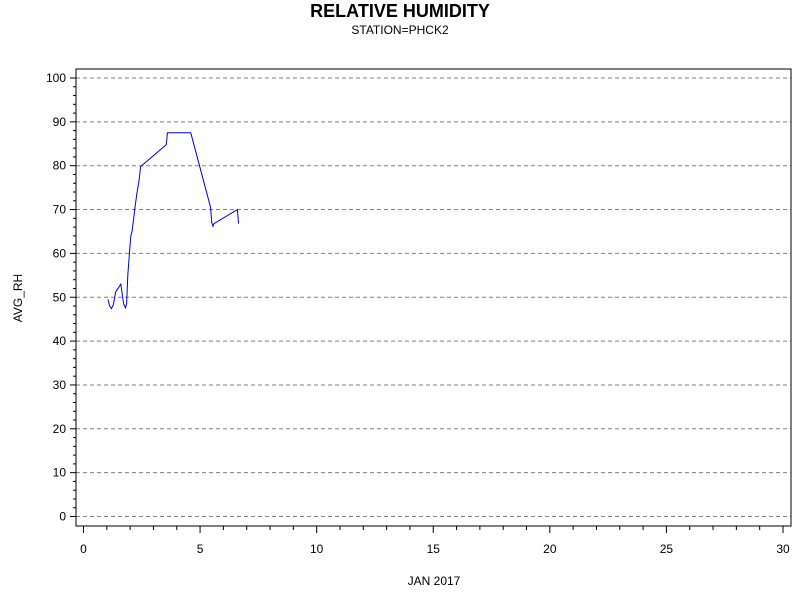 Image resolution: width=800 pixels, height=600 pixels. I want to click on y-tick-label-10: 10, so click(60, 473).